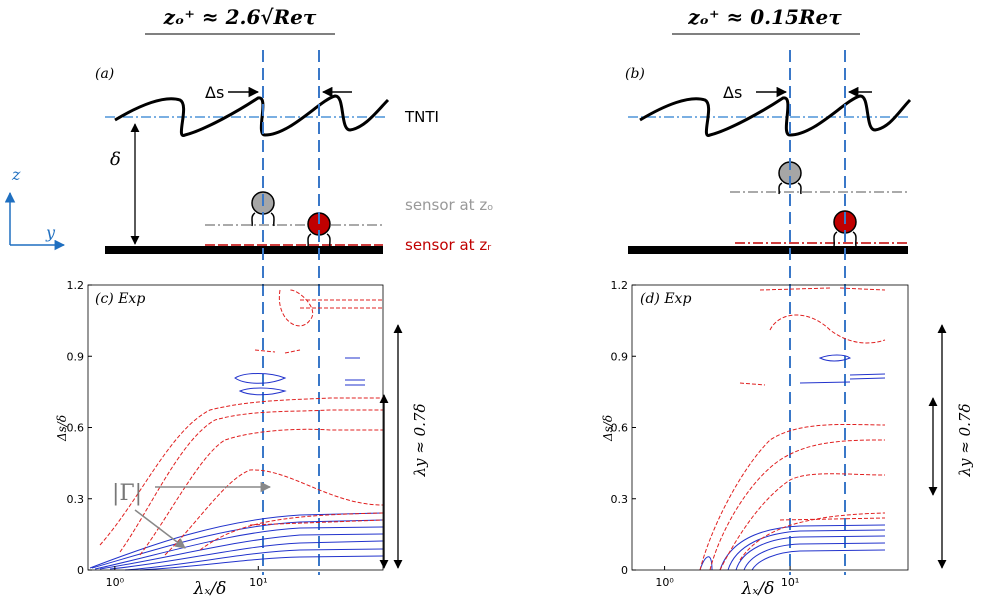 The image size is (982, 605). Describe the element at coordinates (120, 299) in the screenshot. I see `panel-label: (c) Exp` at that location.